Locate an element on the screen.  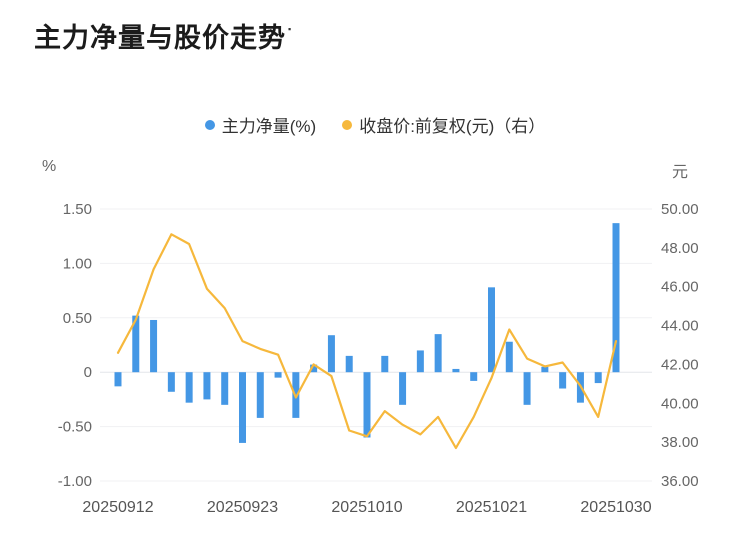
x-axis-ticks: 20250912 20250923 20251010 20251021 20251030 is located at coordinates (366, 507).